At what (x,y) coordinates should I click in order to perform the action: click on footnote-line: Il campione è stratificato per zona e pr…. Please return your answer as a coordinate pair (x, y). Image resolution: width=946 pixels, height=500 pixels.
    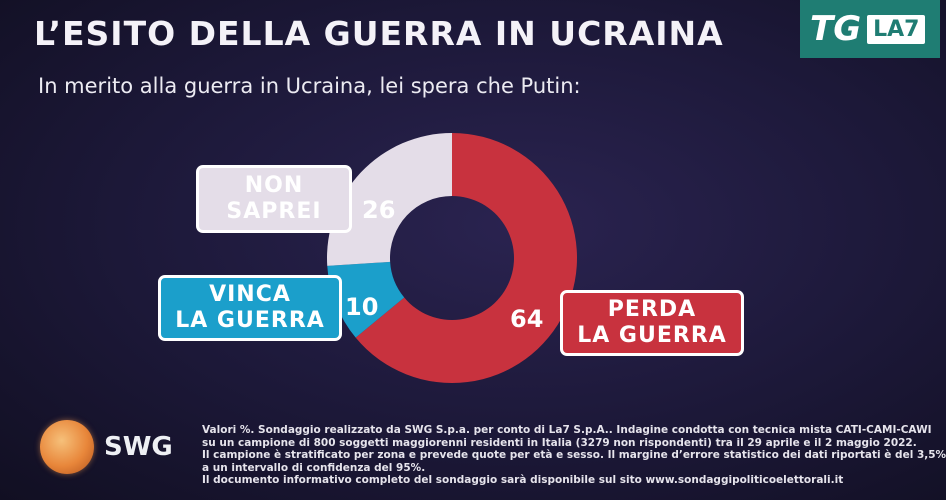
    Looking at the image, I should click on (574, 455).